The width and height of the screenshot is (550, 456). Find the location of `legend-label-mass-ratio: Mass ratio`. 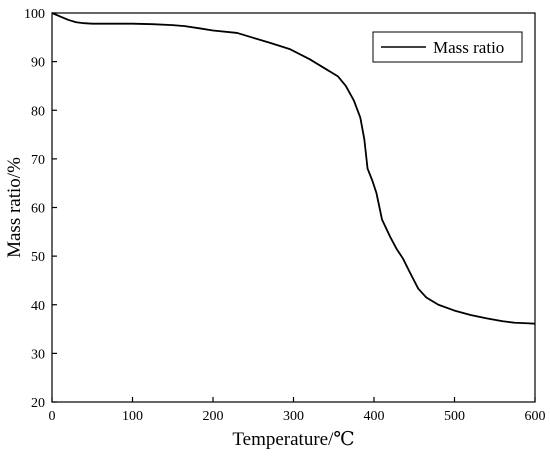

legend-label-mass-ratio: Mass ratio is located at coordinates (468, 47).